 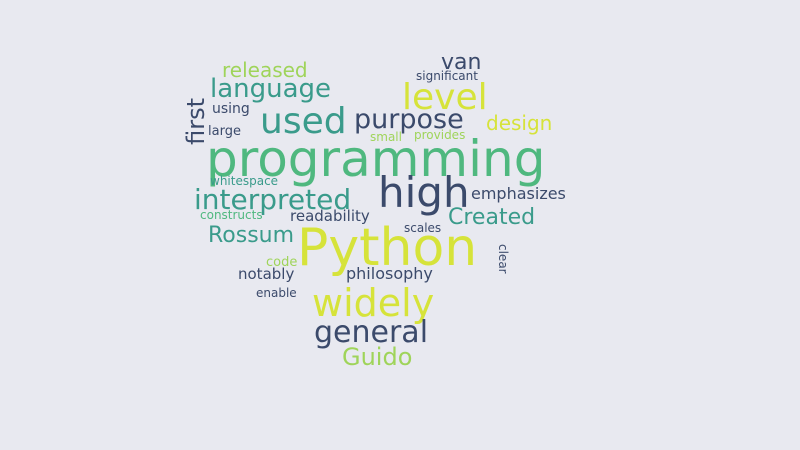 I want to click on word-programming: programming, so click(x=376, y=159).